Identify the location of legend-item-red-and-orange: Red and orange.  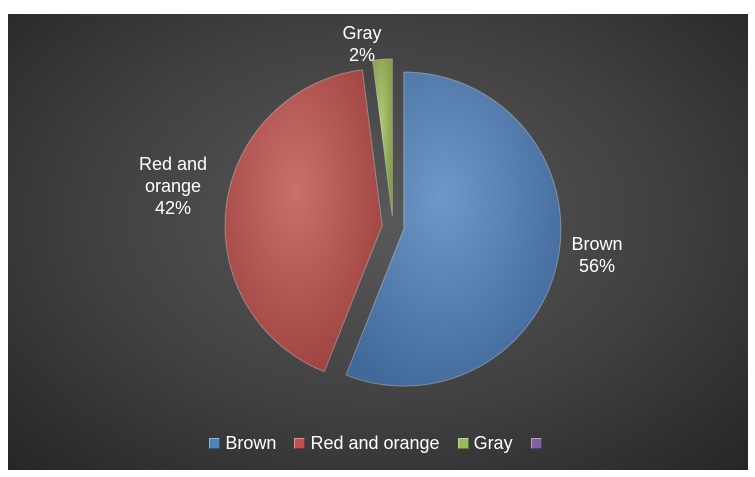
(367, 443).